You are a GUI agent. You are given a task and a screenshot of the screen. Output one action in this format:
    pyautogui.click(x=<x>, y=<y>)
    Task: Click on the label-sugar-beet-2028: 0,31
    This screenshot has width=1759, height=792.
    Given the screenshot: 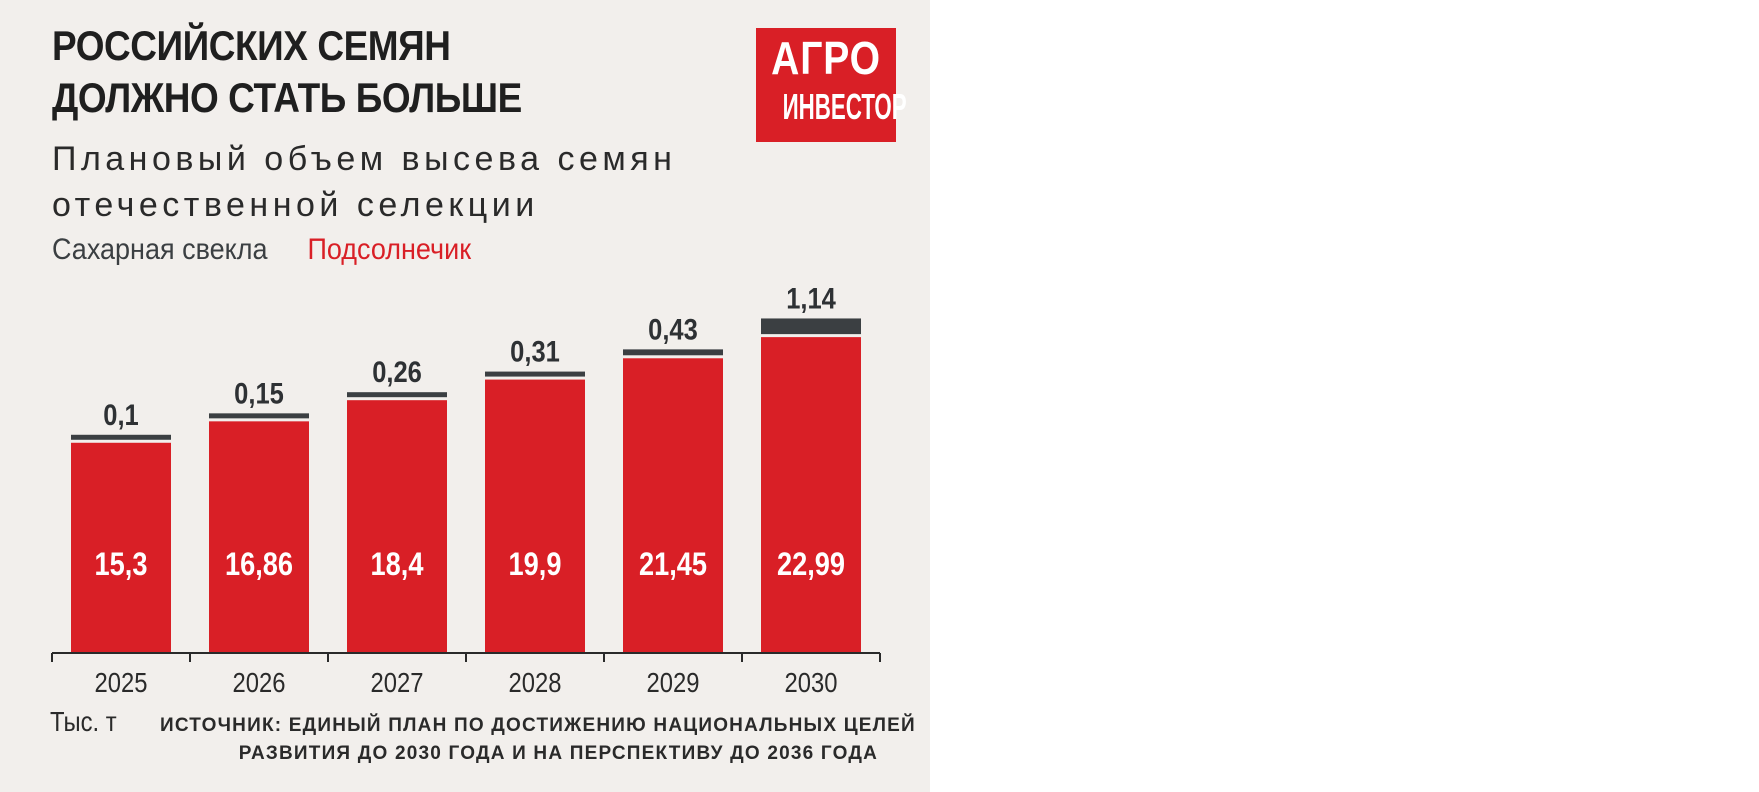 What is the action you would take?
    pyautogui.click(x=535, y=351)
    